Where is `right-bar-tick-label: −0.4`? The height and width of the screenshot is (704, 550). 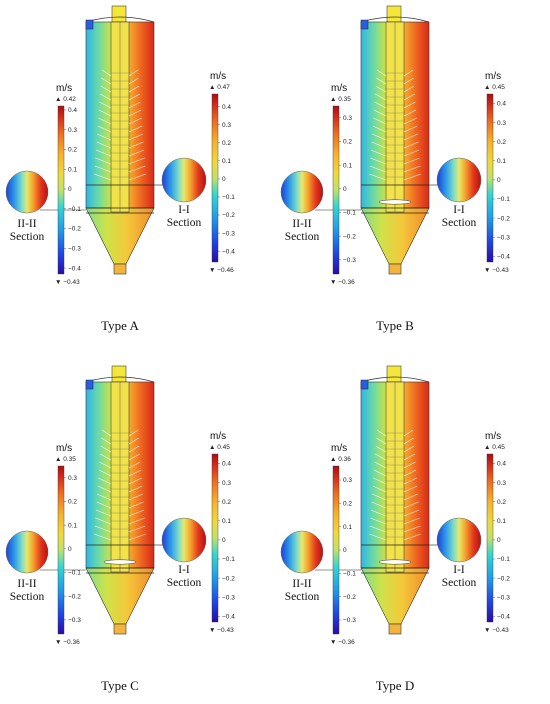
right-bar-tick-label: −0.4 is located at coordinates (503, 256).